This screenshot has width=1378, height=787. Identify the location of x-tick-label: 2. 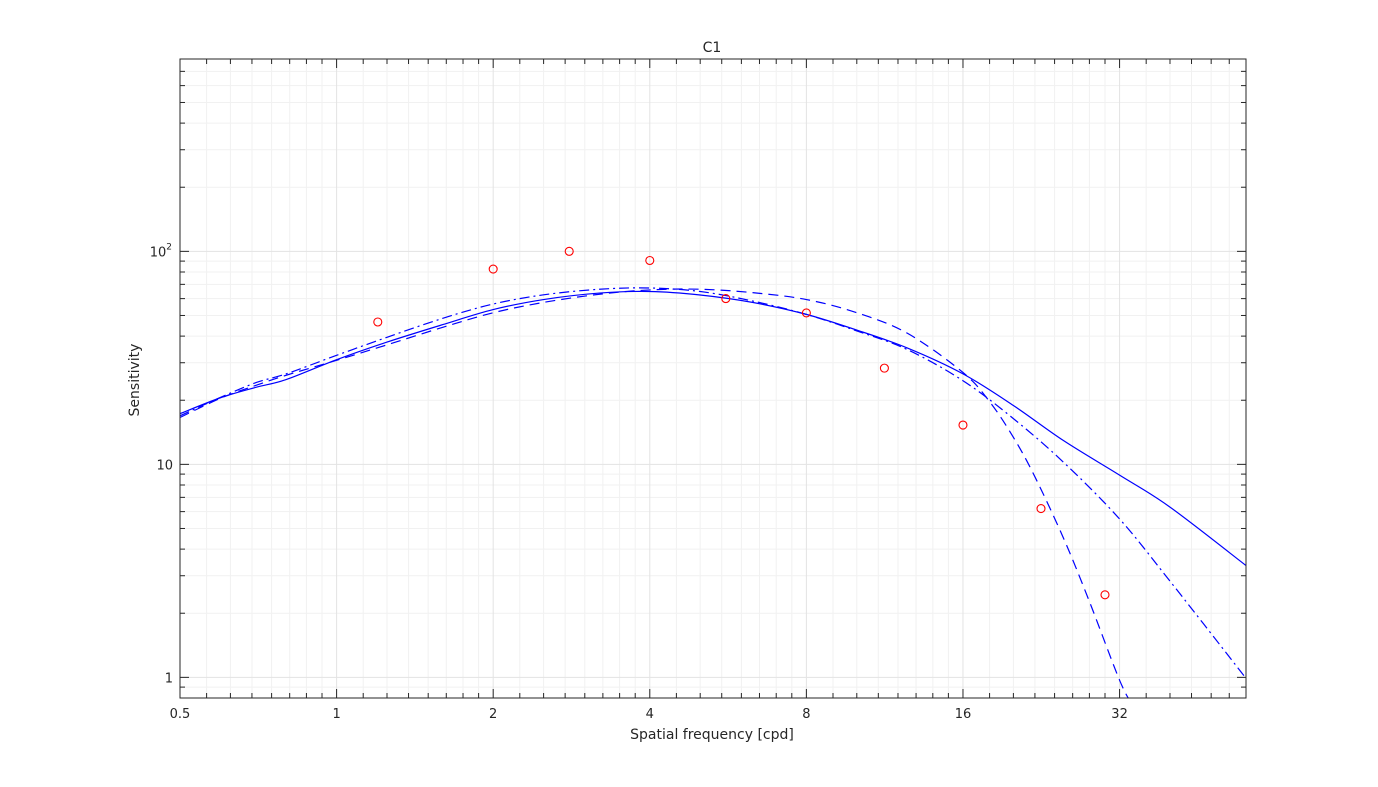
(493, 714).